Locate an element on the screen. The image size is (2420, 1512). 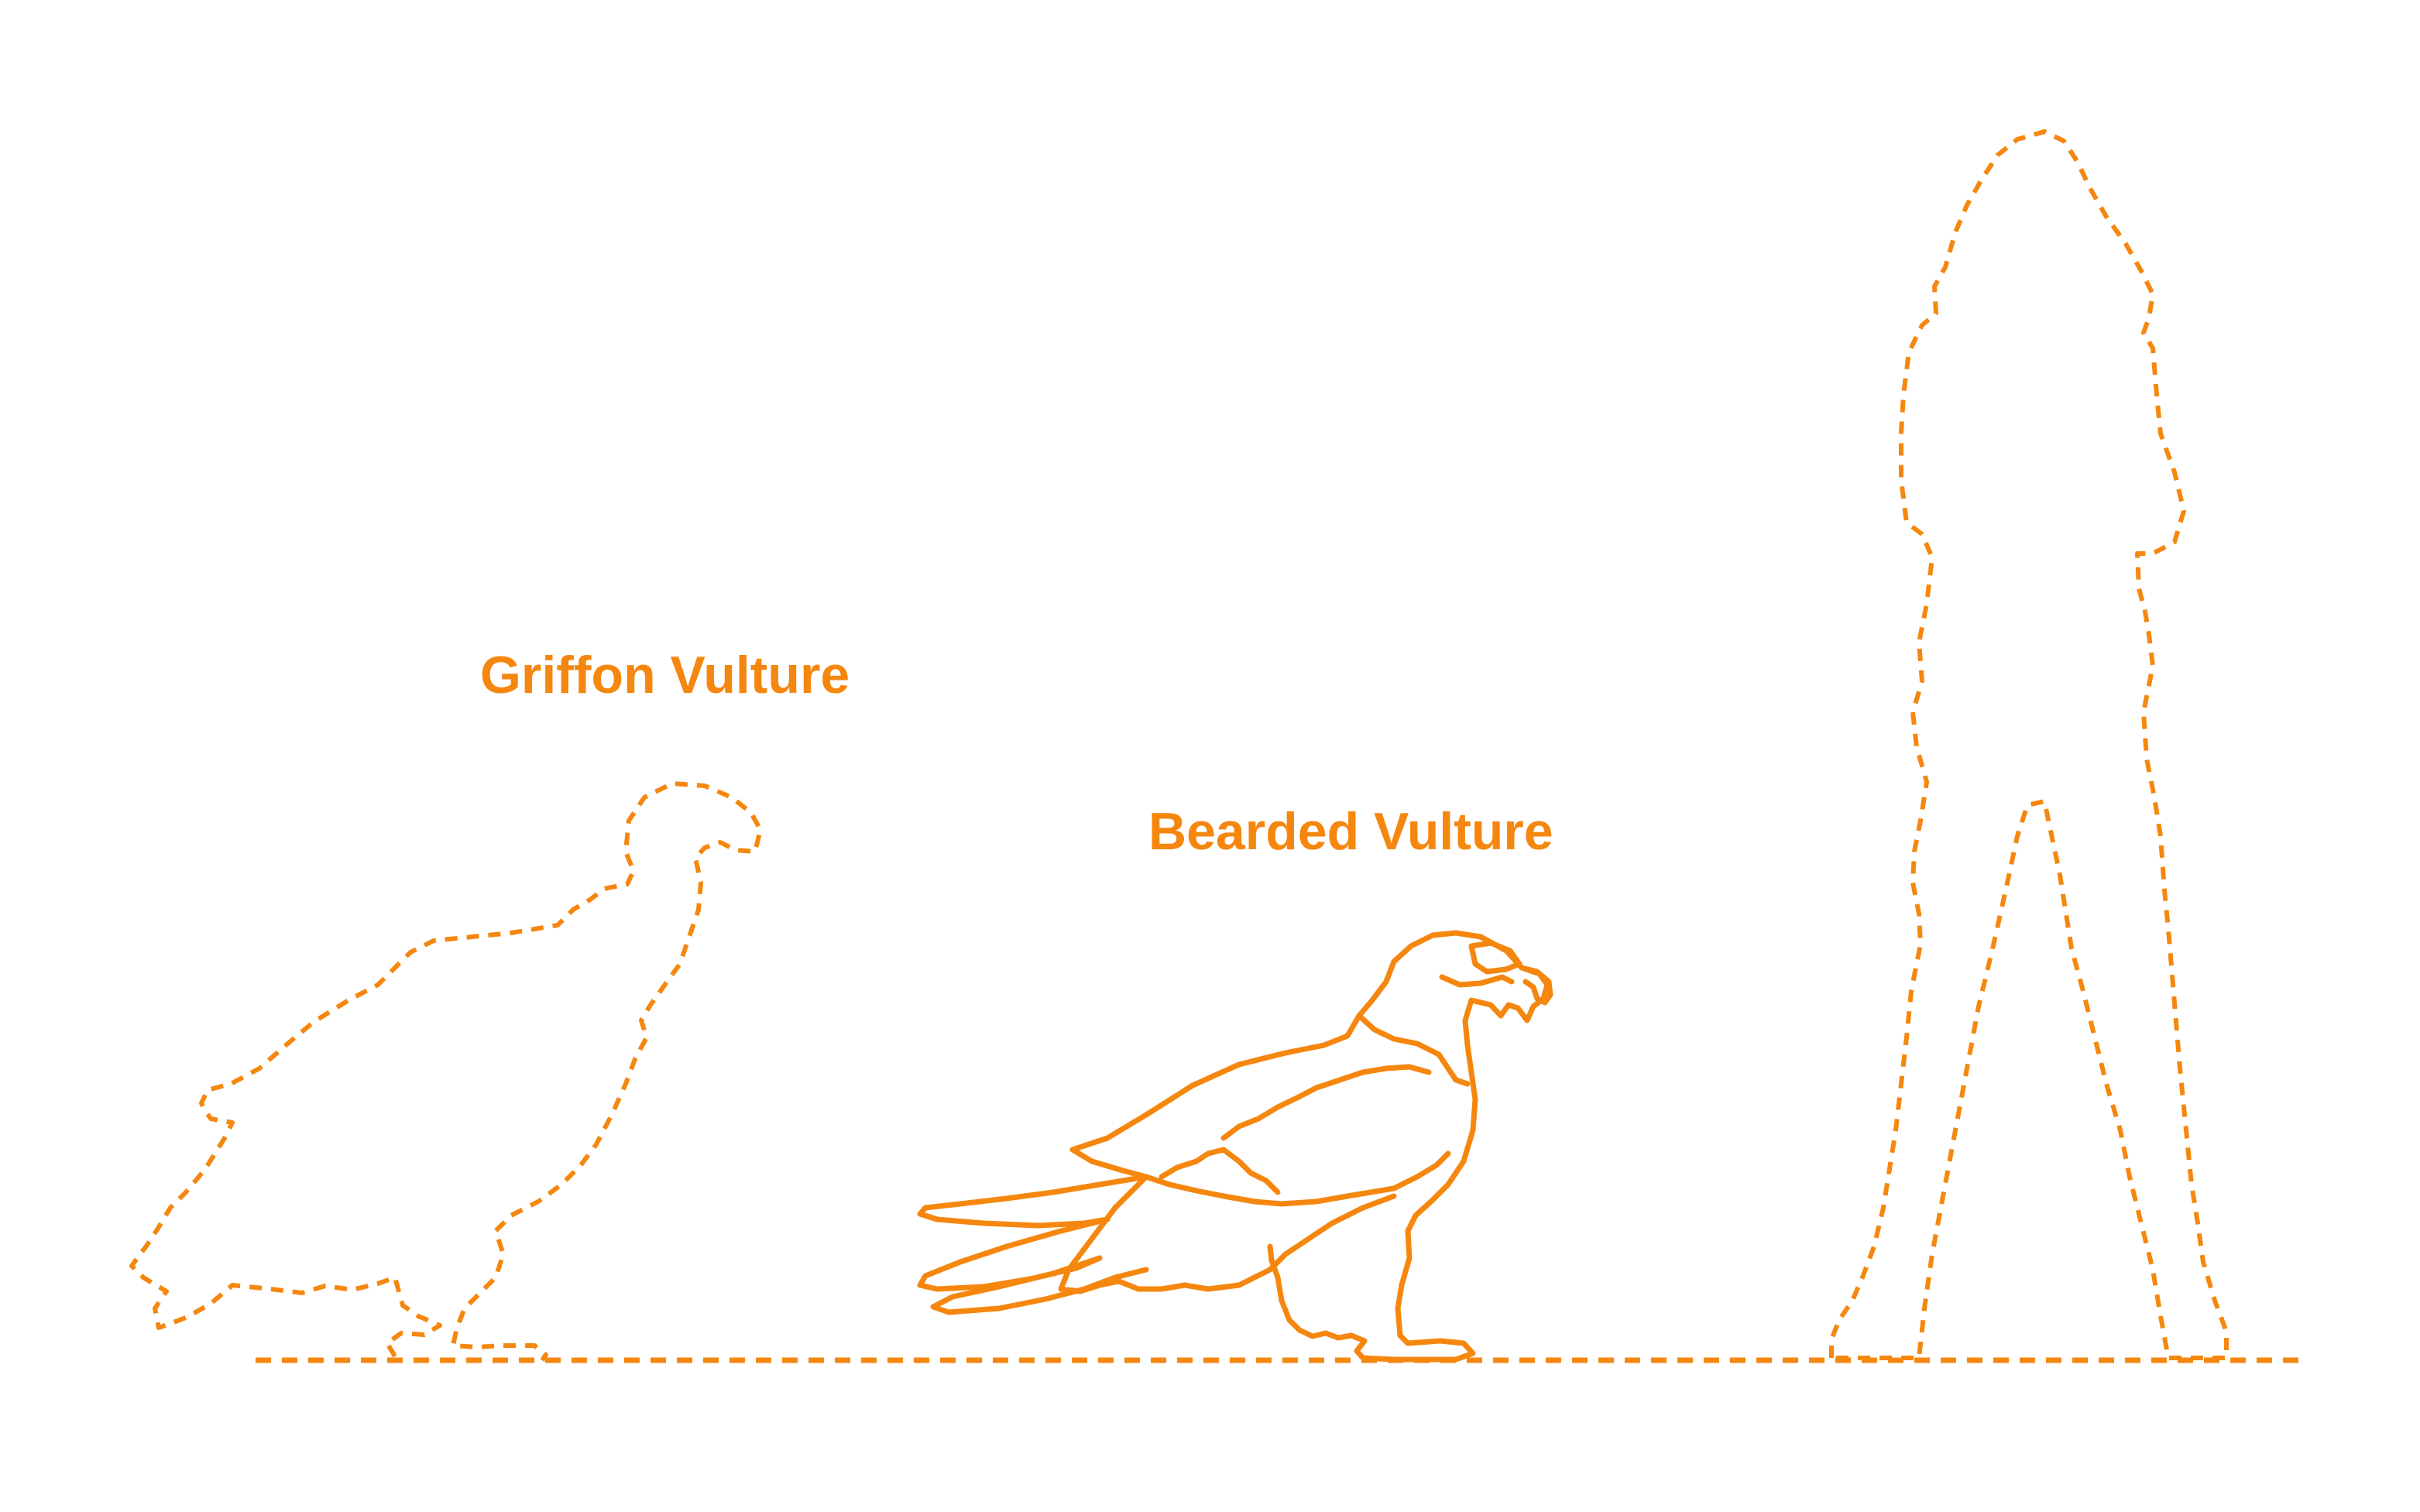
bearded-vulture-wing-coverts is located at coordinates (1326, 1102).